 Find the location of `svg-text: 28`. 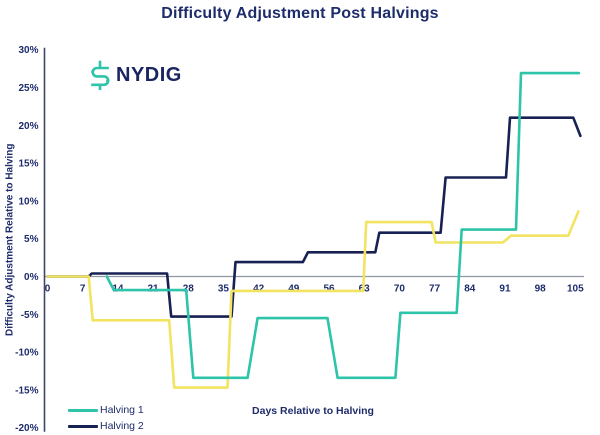

svg-text: 28 is located at coordinates (189, 289).